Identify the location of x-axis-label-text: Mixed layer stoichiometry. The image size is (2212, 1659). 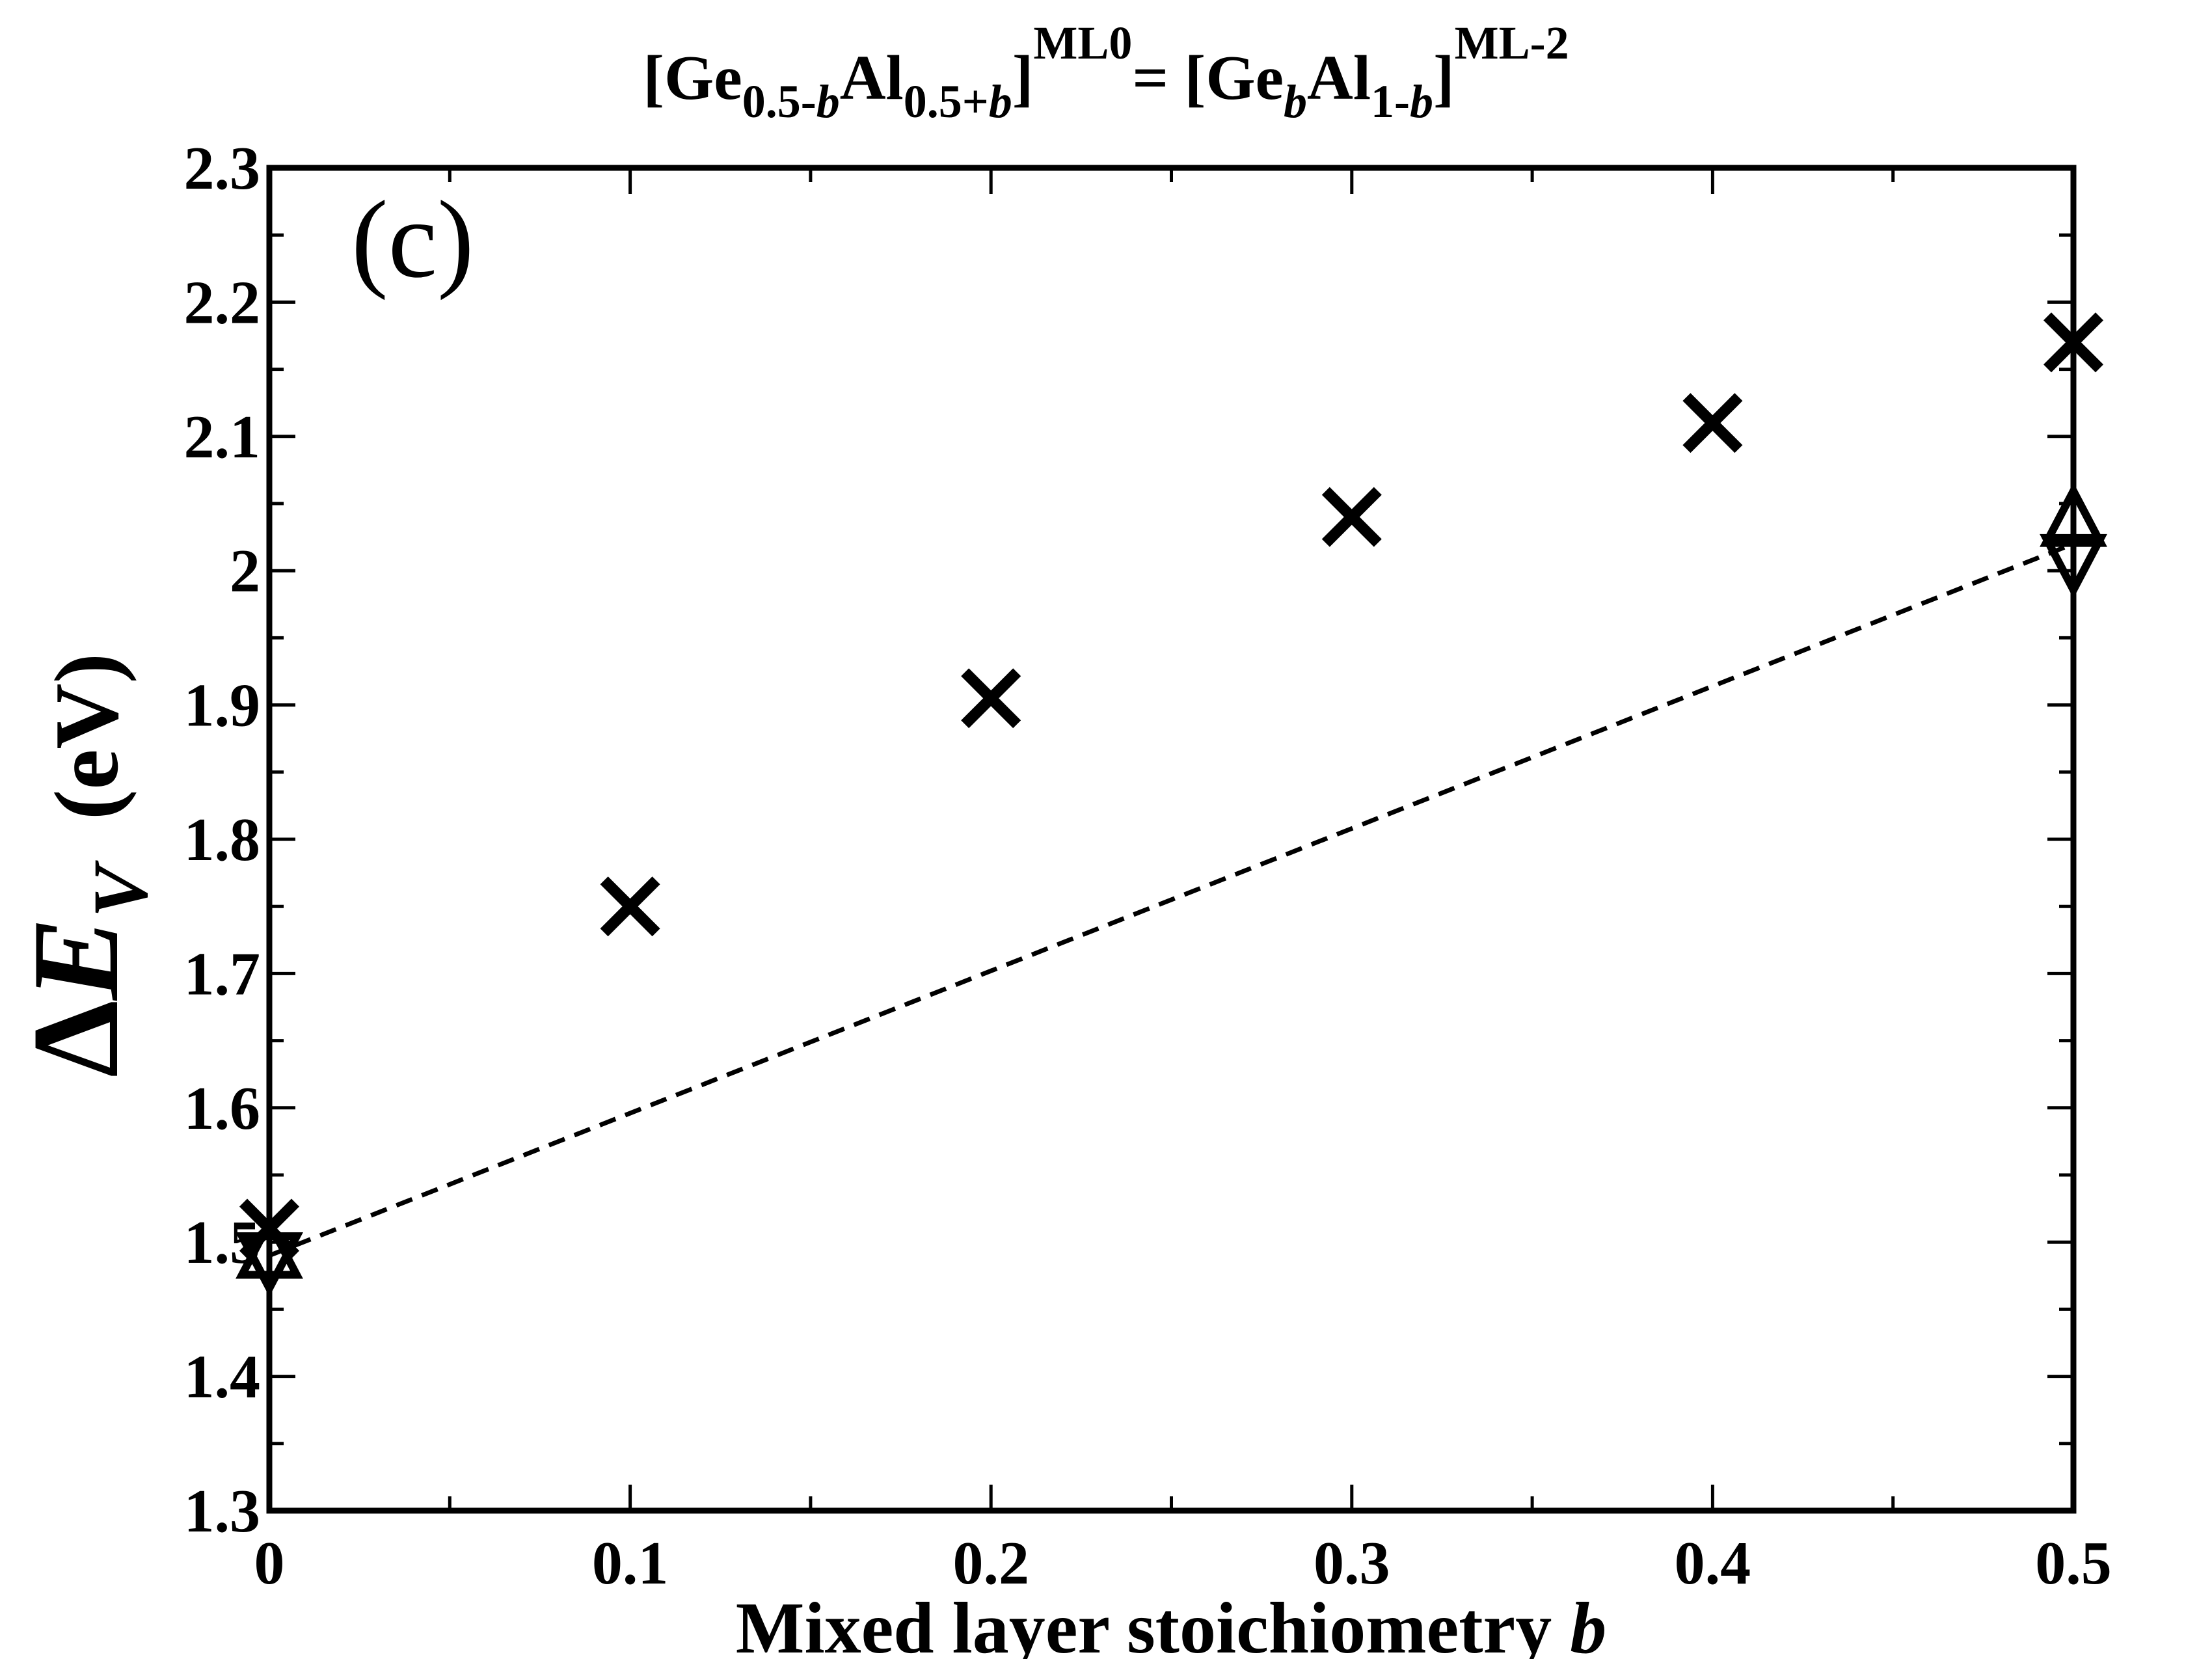
(1153, 1624).